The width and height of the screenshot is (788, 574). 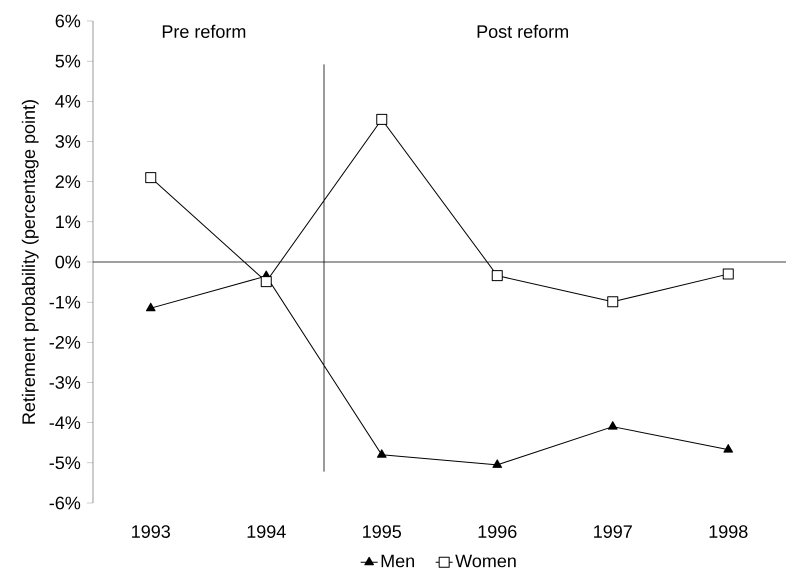 I want to click on y-tick-label: -6%, so click(x=65, y=503).